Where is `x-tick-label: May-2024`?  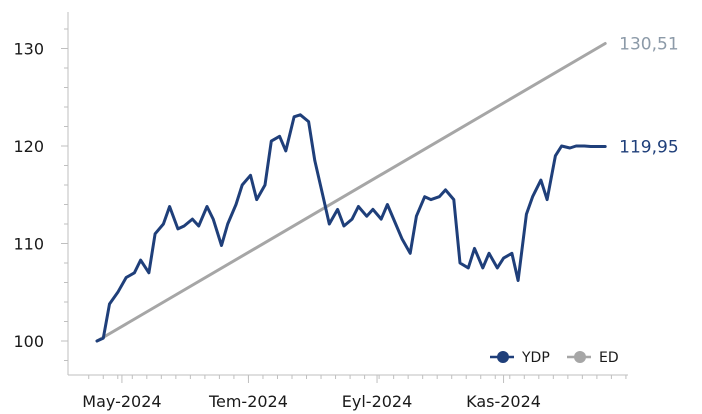 x-tick-label: May-2024 is located at coordinates (121, 401).